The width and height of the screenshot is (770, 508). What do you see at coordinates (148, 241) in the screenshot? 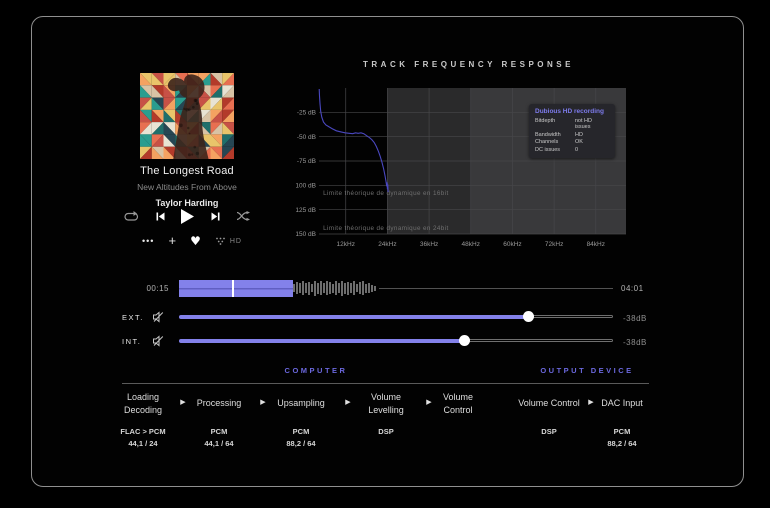
I see `more-options-button: •••` at bounding box center [148, 241].